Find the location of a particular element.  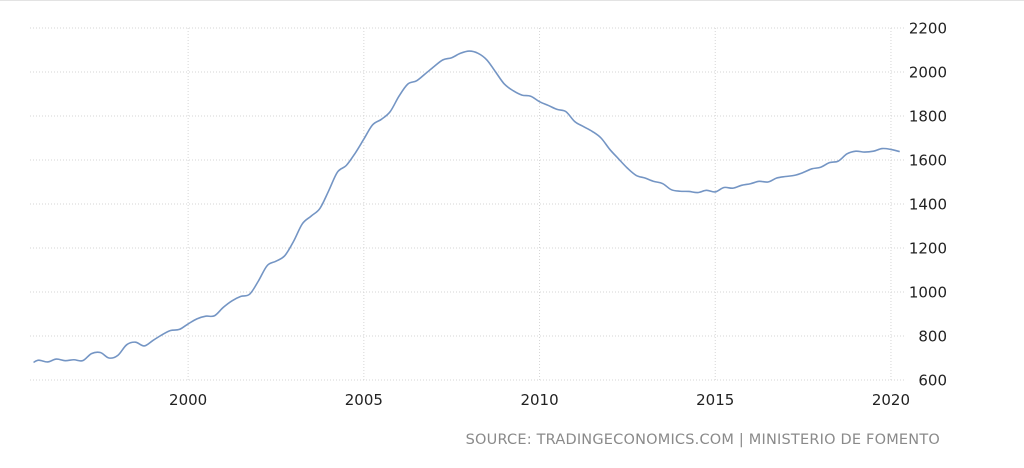

x-tick-label: 2000 is located at coordinates (188, 400).